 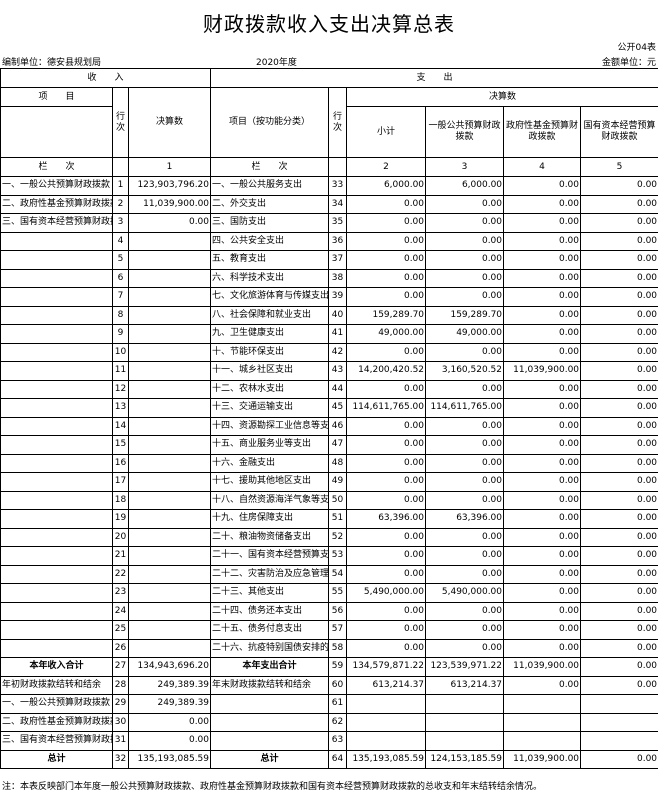 What do you see at coordinates (329, 389) in the screenshot?
I see `table-row: 12 十二、农林水支出 44 0.00 0.00 0.00 0.00` at bounding box center [329, 389].